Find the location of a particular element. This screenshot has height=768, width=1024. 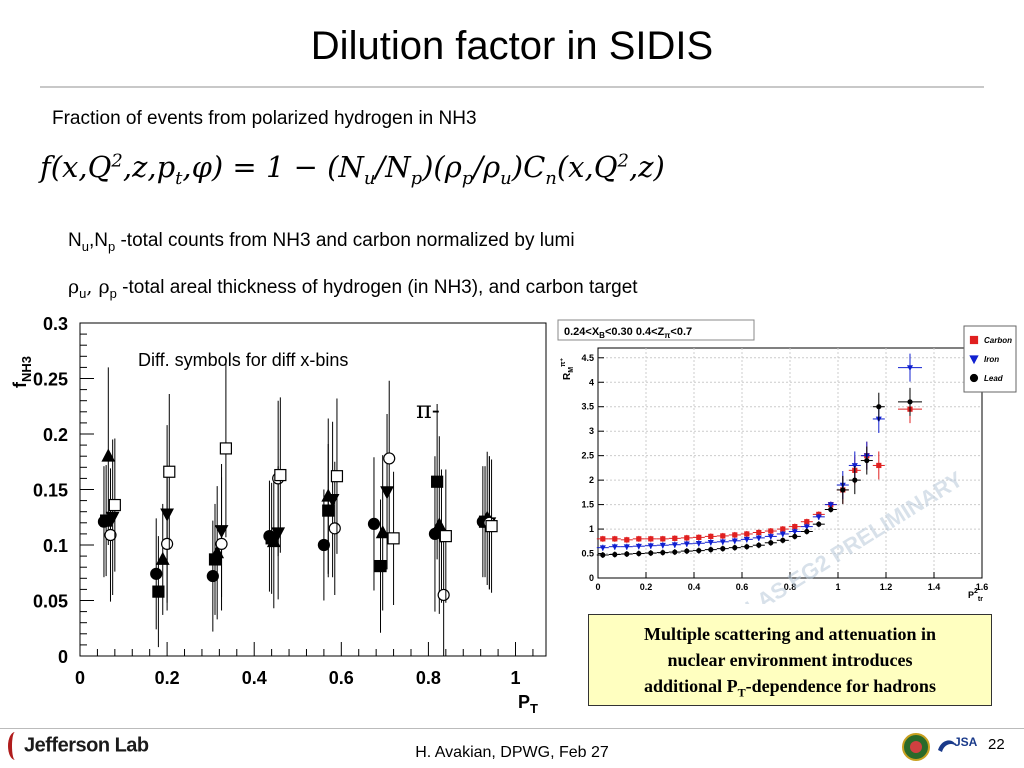

x-tick-label: 0.2 is located at coordinates (646, 587).